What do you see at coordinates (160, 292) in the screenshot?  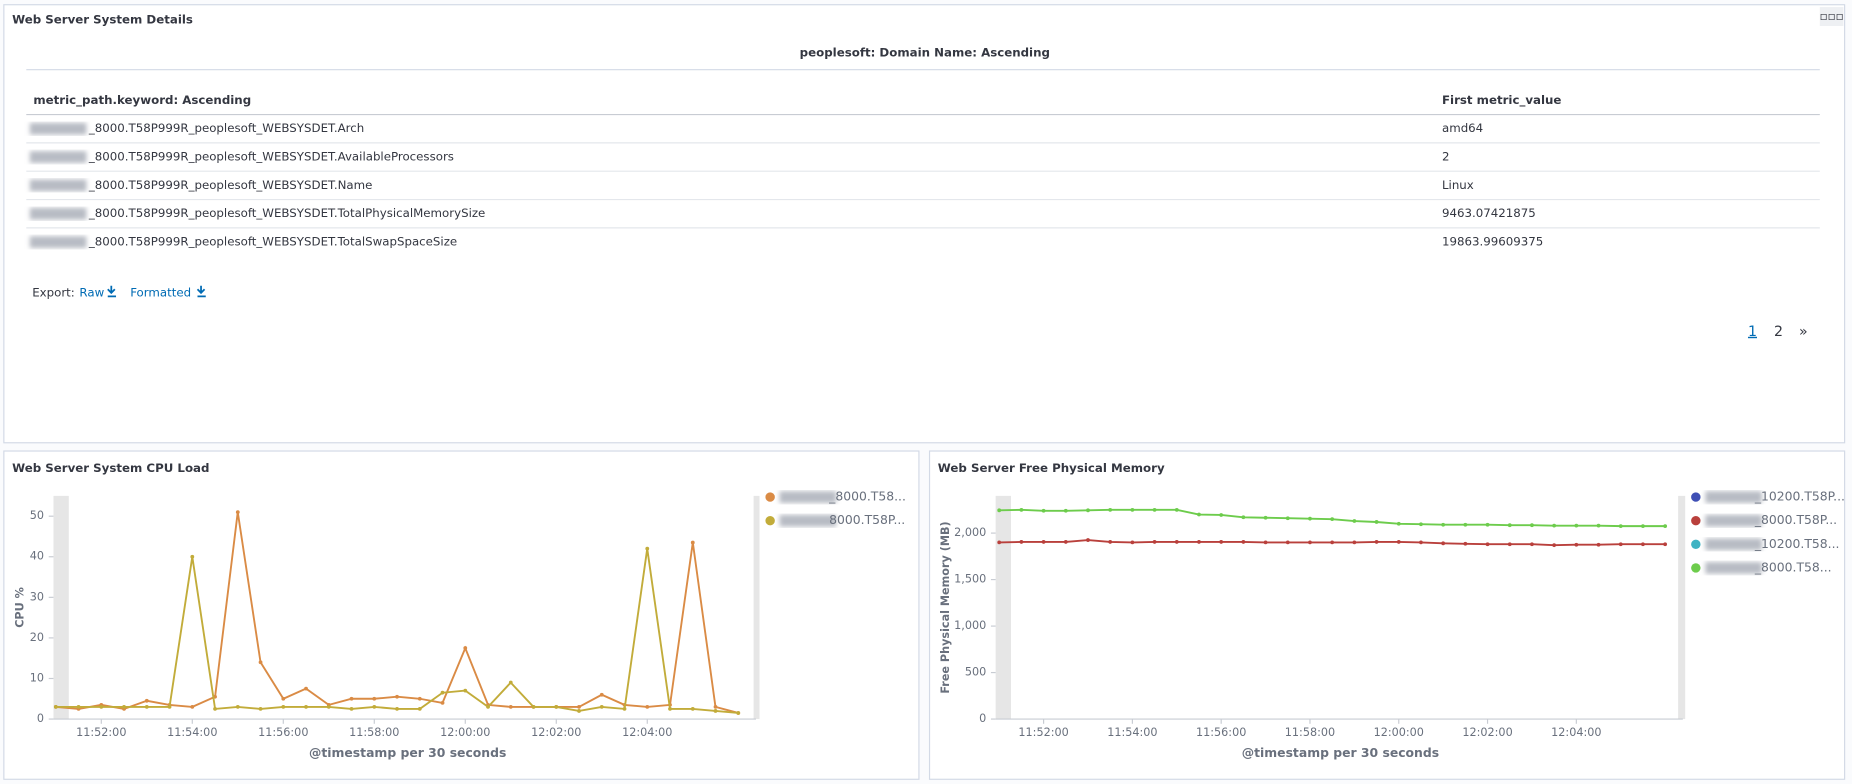 I see `export-formatted: Formatted` at bounding box center [160, 292].